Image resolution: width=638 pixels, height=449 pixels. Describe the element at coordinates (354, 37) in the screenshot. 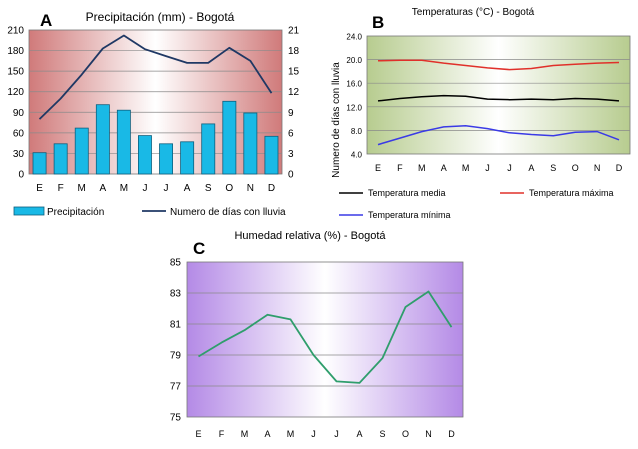

I see `y-tick-label: 24.0` at that location.